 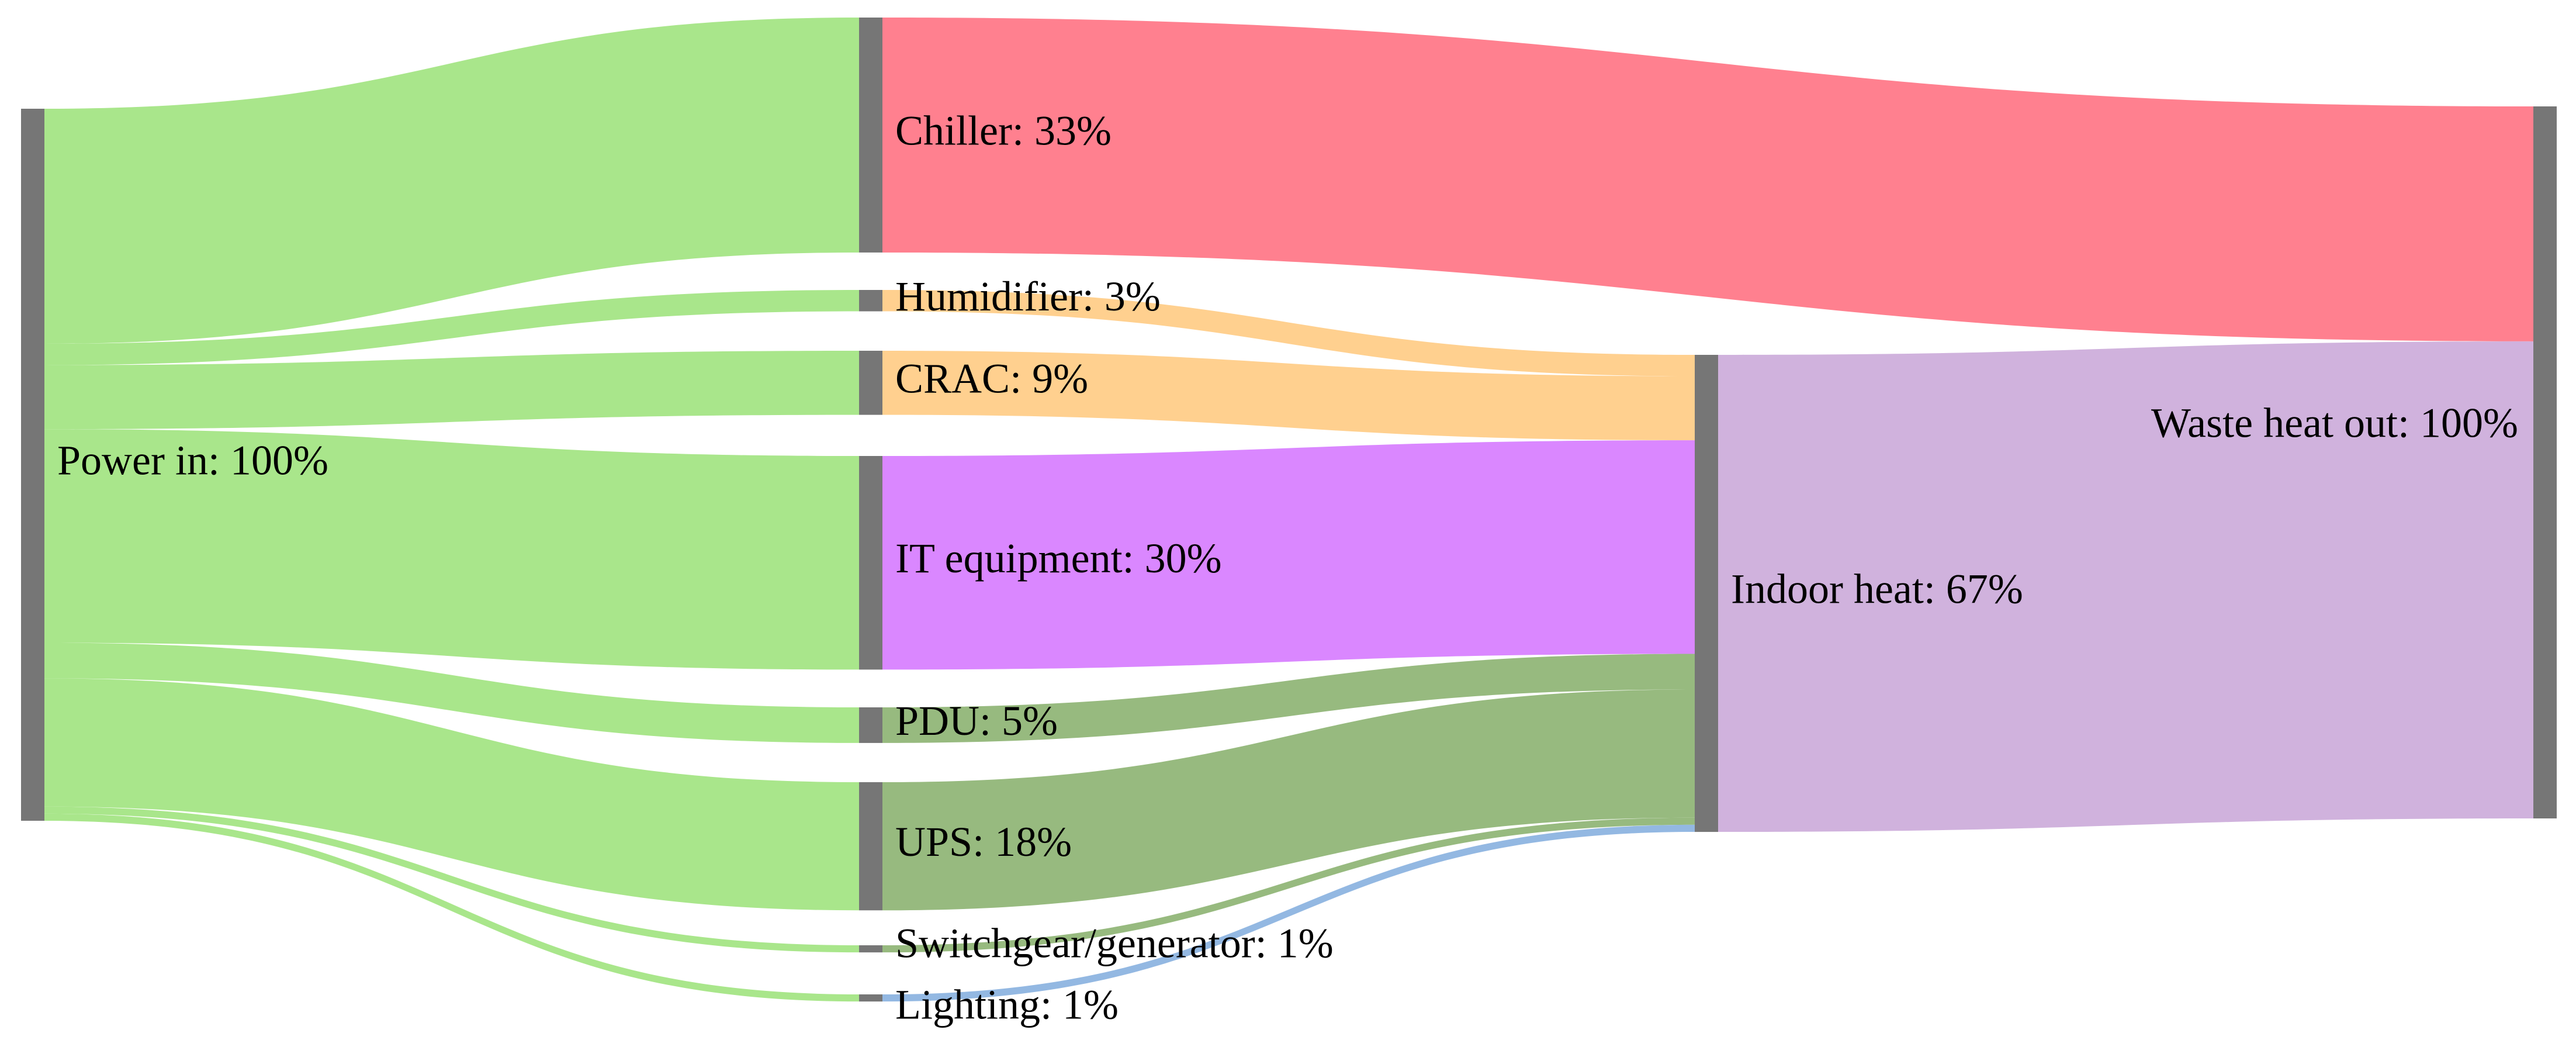 I want to click on node-label-lighting: Lighting: 1%, so click(x=1007, y=1005).